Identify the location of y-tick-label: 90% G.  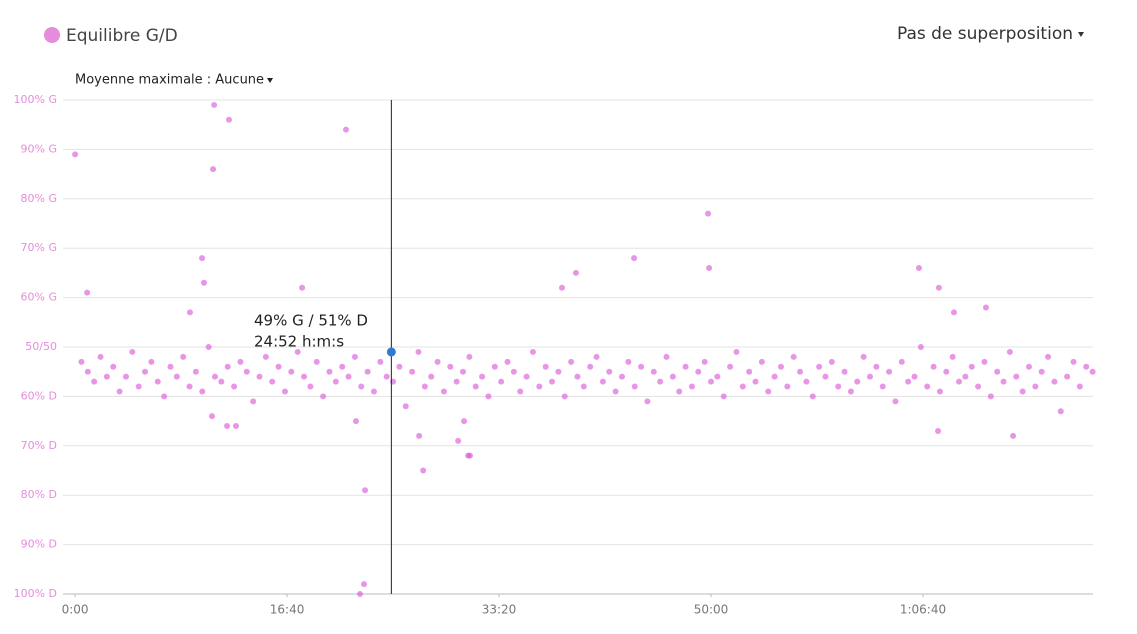
(39, 148).